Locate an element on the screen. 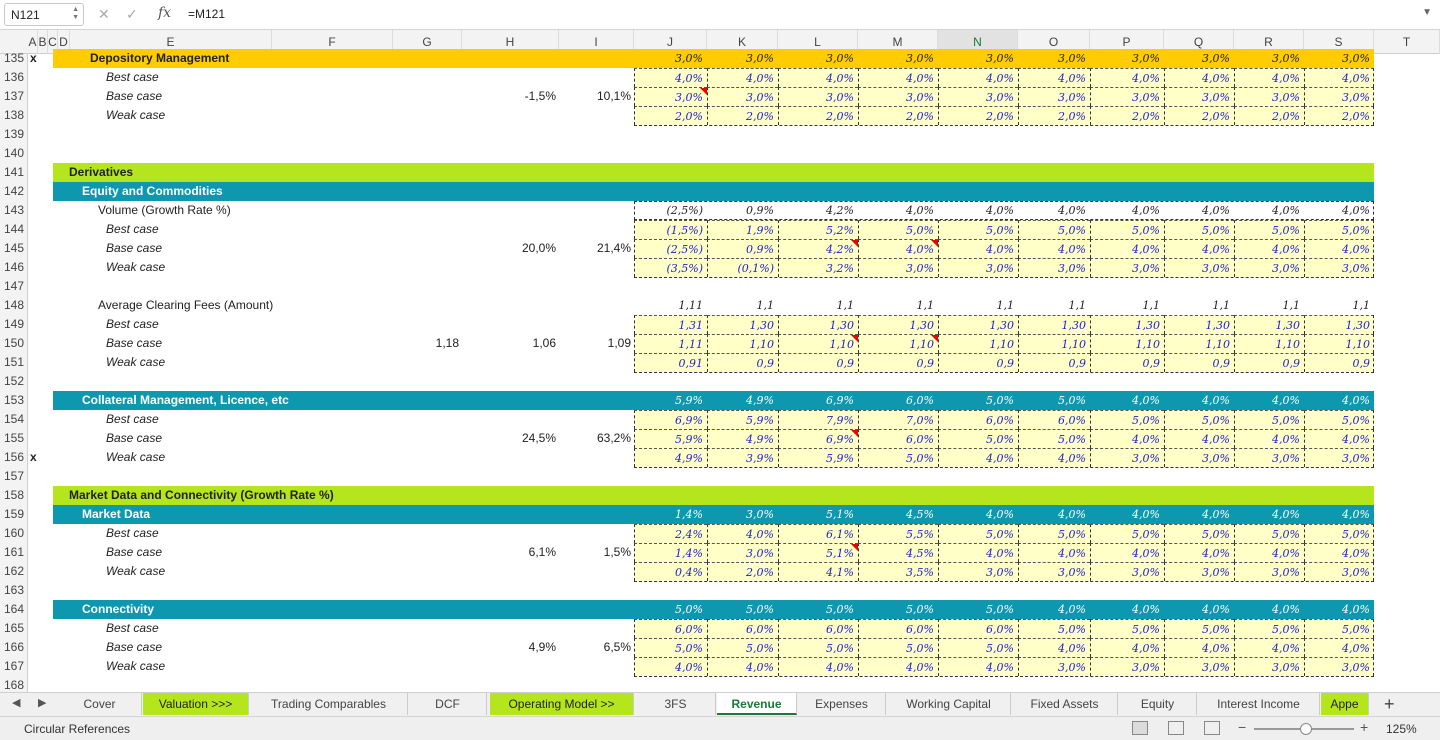 This screenshot has width=1440, height=740. row-header: 168 is located at coordinates (14, 685).